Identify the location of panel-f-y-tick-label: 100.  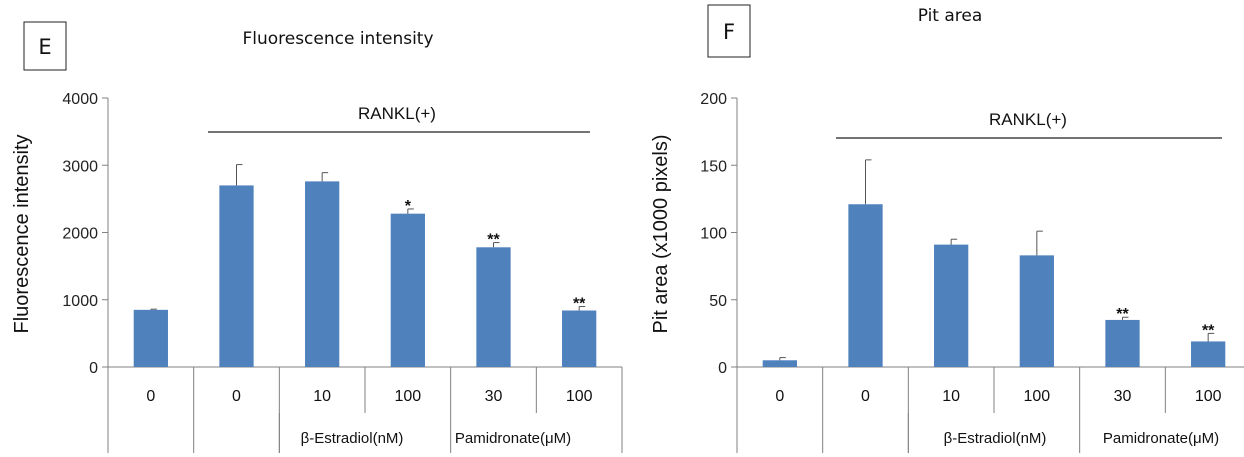
(713, 234).